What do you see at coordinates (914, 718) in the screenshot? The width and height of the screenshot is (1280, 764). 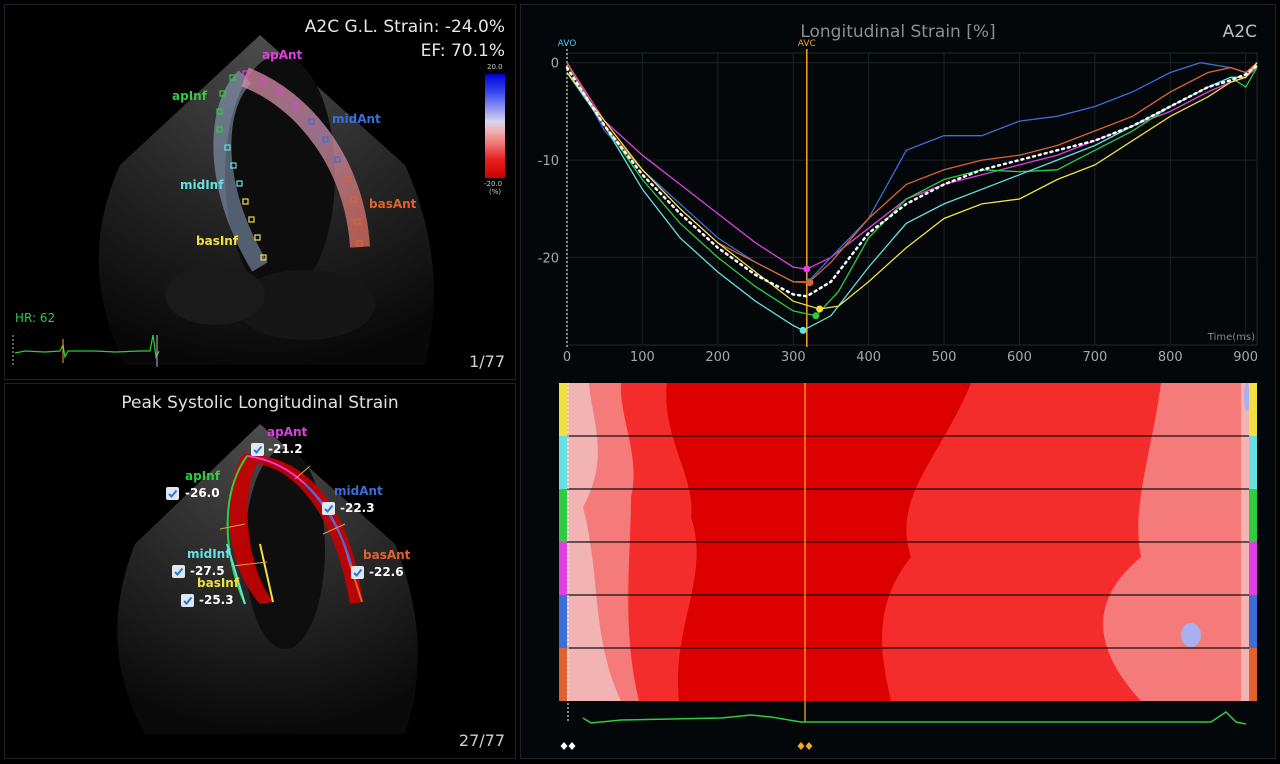 I see `ecg-trace` at bounding box center [914, 718].